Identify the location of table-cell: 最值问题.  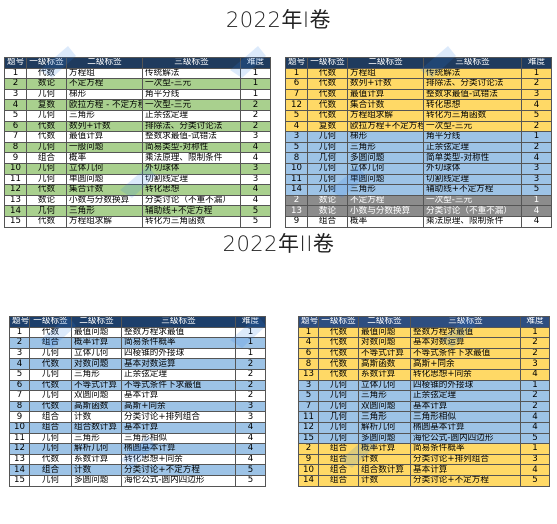
(96, 332).